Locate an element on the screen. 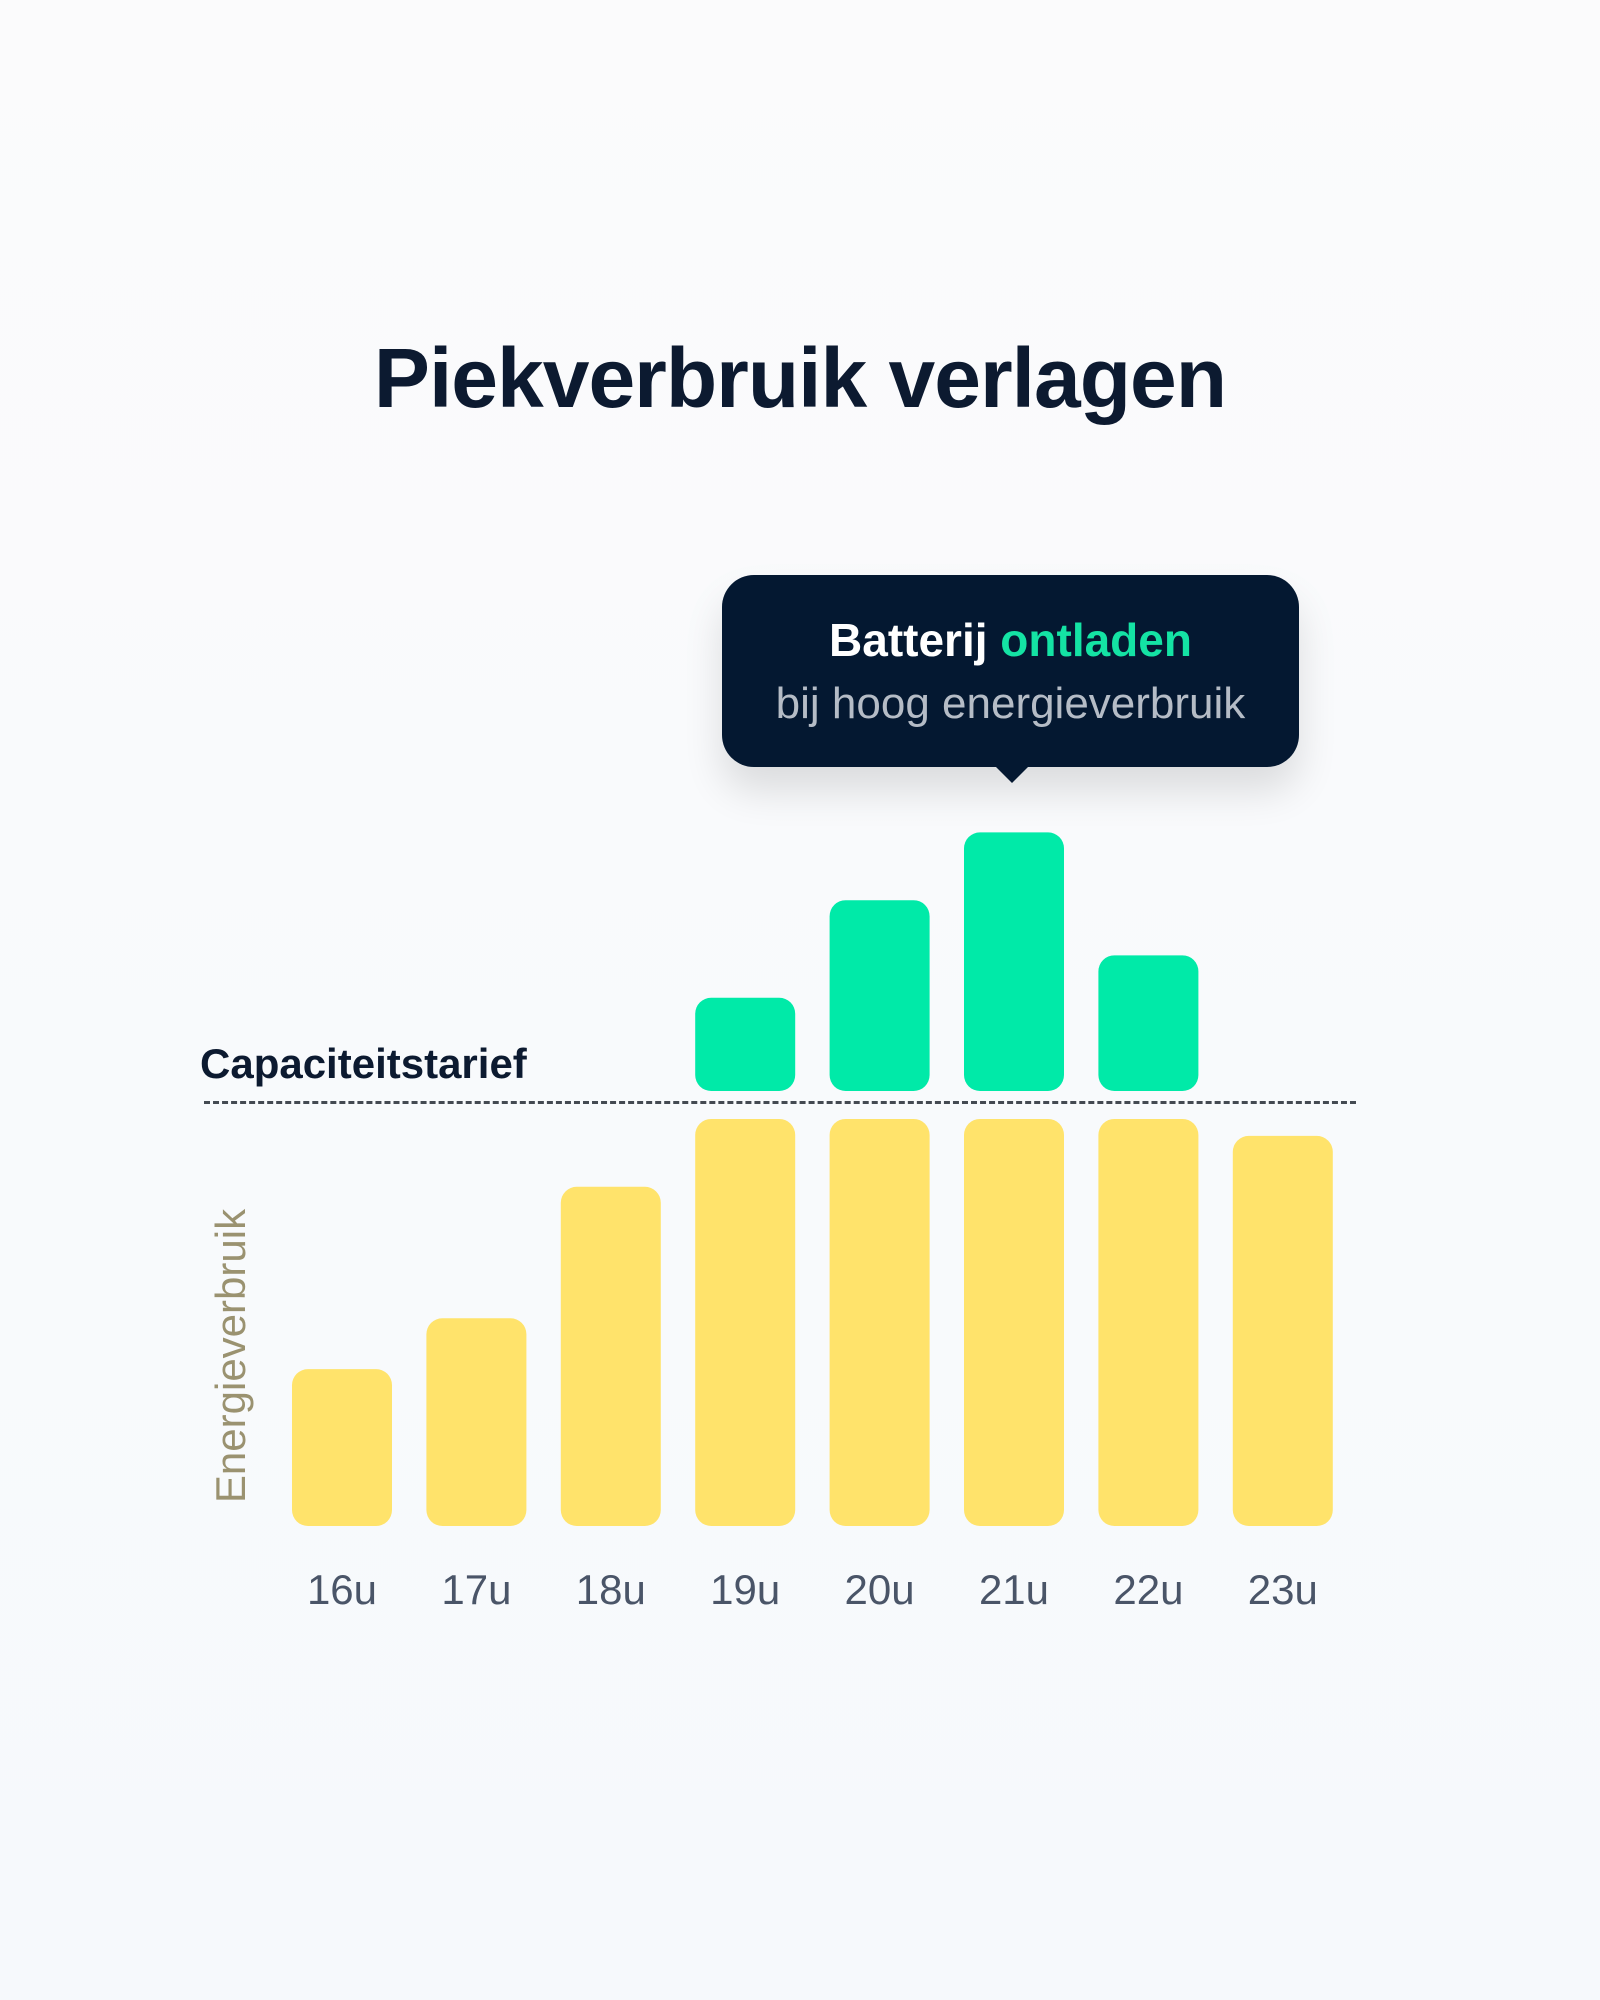 The height and width of the screenshot is (2000, 1600). battery-bar-19u is located at coordinates (745, 1044).